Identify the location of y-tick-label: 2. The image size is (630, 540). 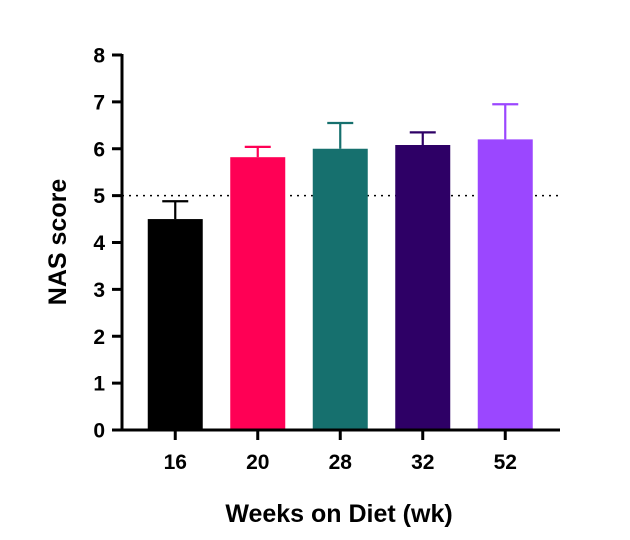
(99, 337).